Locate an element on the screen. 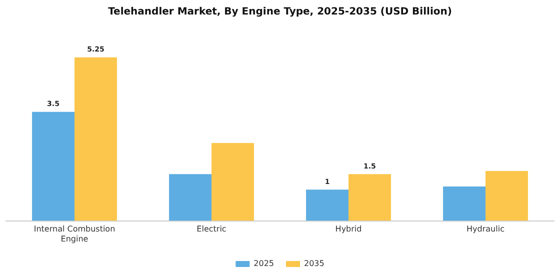 This screenshot has height=280, width=560. x-tick-label: Electric is located at coordinates (211, 229).